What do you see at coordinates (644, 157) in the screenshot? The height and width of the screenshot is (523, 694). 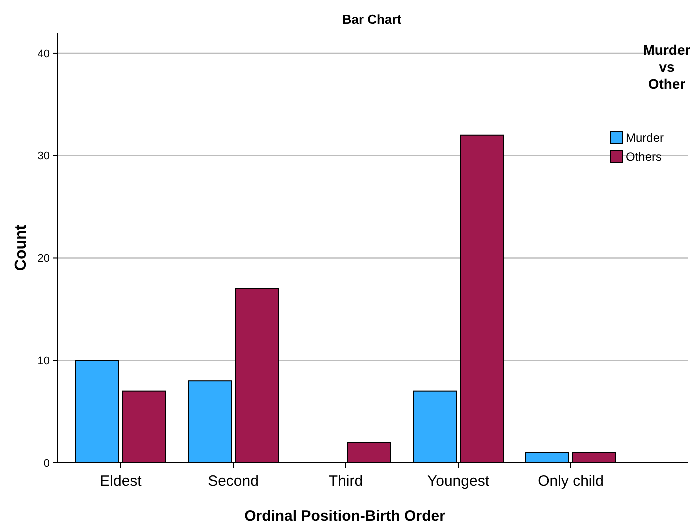 I see `legend-label: Others` at bounding box center [644, 157].